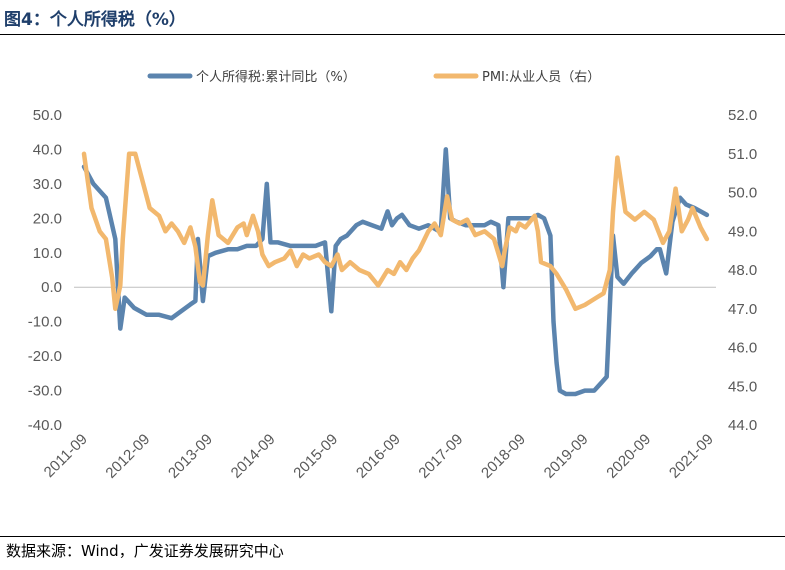 This screenshot has height=570, width=785. Describe the element at coordinates (541, 77) in the screenshot. I see `legend-label: PMI:从业人员（右）` at that location.